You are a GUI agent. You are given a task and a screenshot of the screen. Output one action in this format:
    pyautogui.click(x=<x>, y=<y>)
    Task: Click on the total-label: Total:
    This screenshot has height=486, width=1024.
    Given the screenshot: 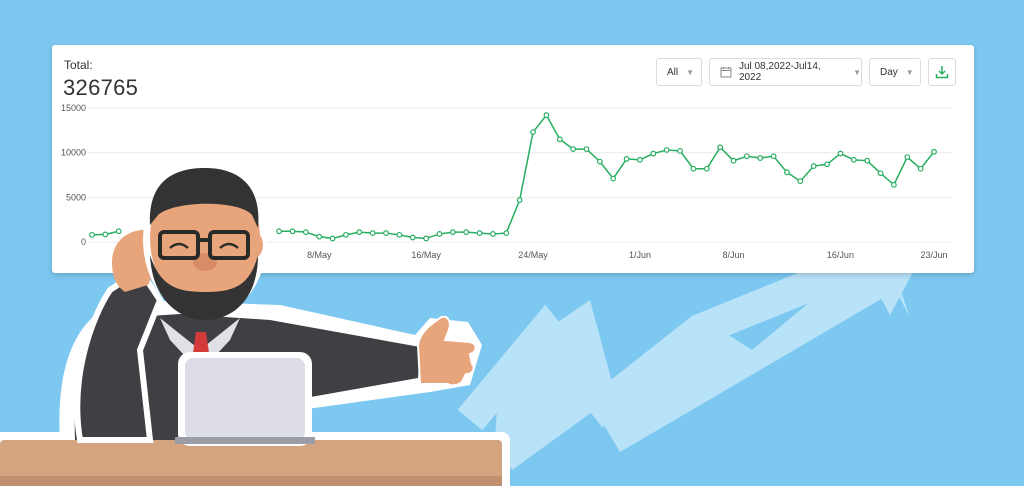 What is the action you would take?
    pyautogui.click(x=78, y=65)
    